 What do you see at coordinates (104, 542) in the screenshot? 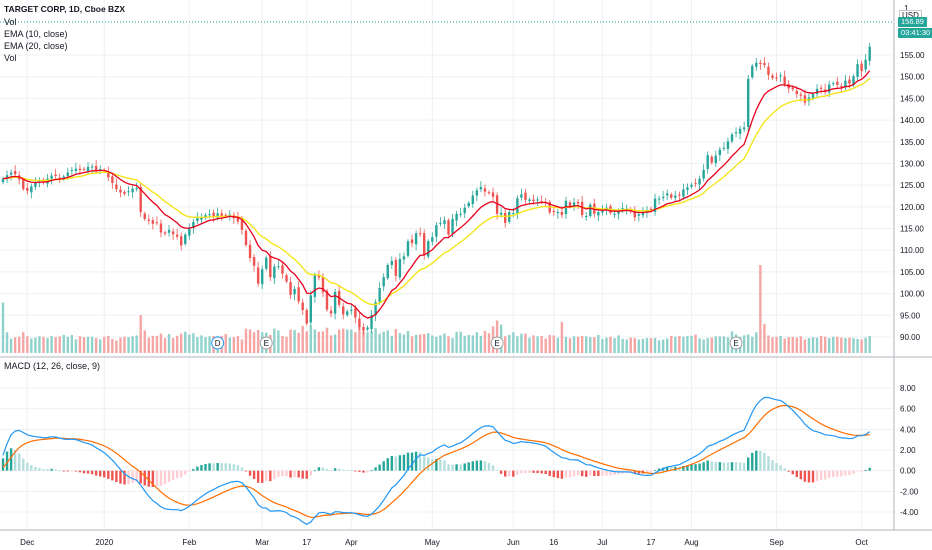
I see `time-tick-label: 2020` at bounding box center [104, 542].